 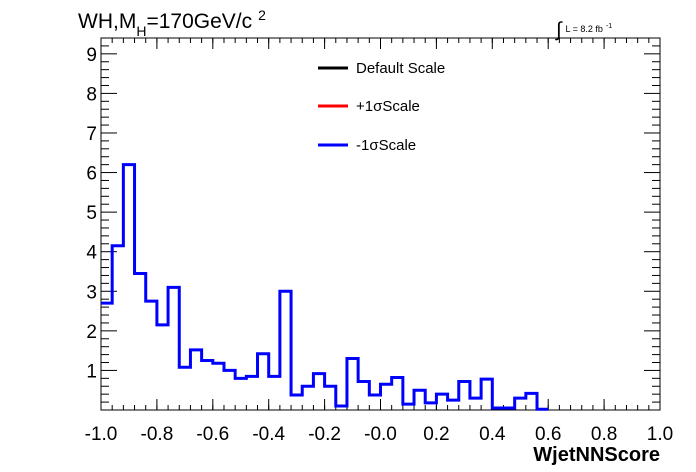 What do you see at coordinates (91, 55) in the screenshot?
I see `y-tick-label: 9` at bounding box center [91, 55].